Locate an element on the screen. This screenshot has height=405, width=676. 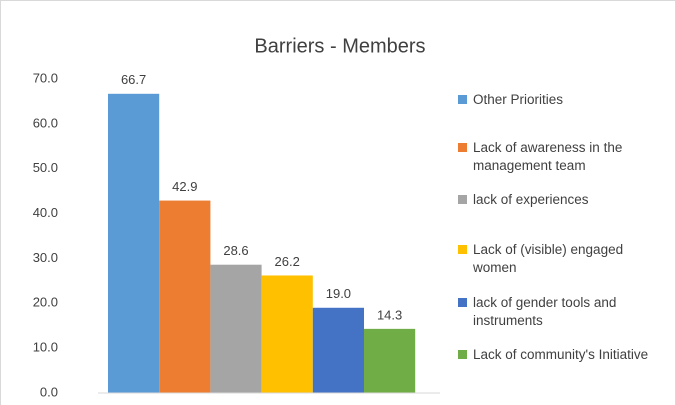
data-label: 26.2 is located at coordinates (287, 261).